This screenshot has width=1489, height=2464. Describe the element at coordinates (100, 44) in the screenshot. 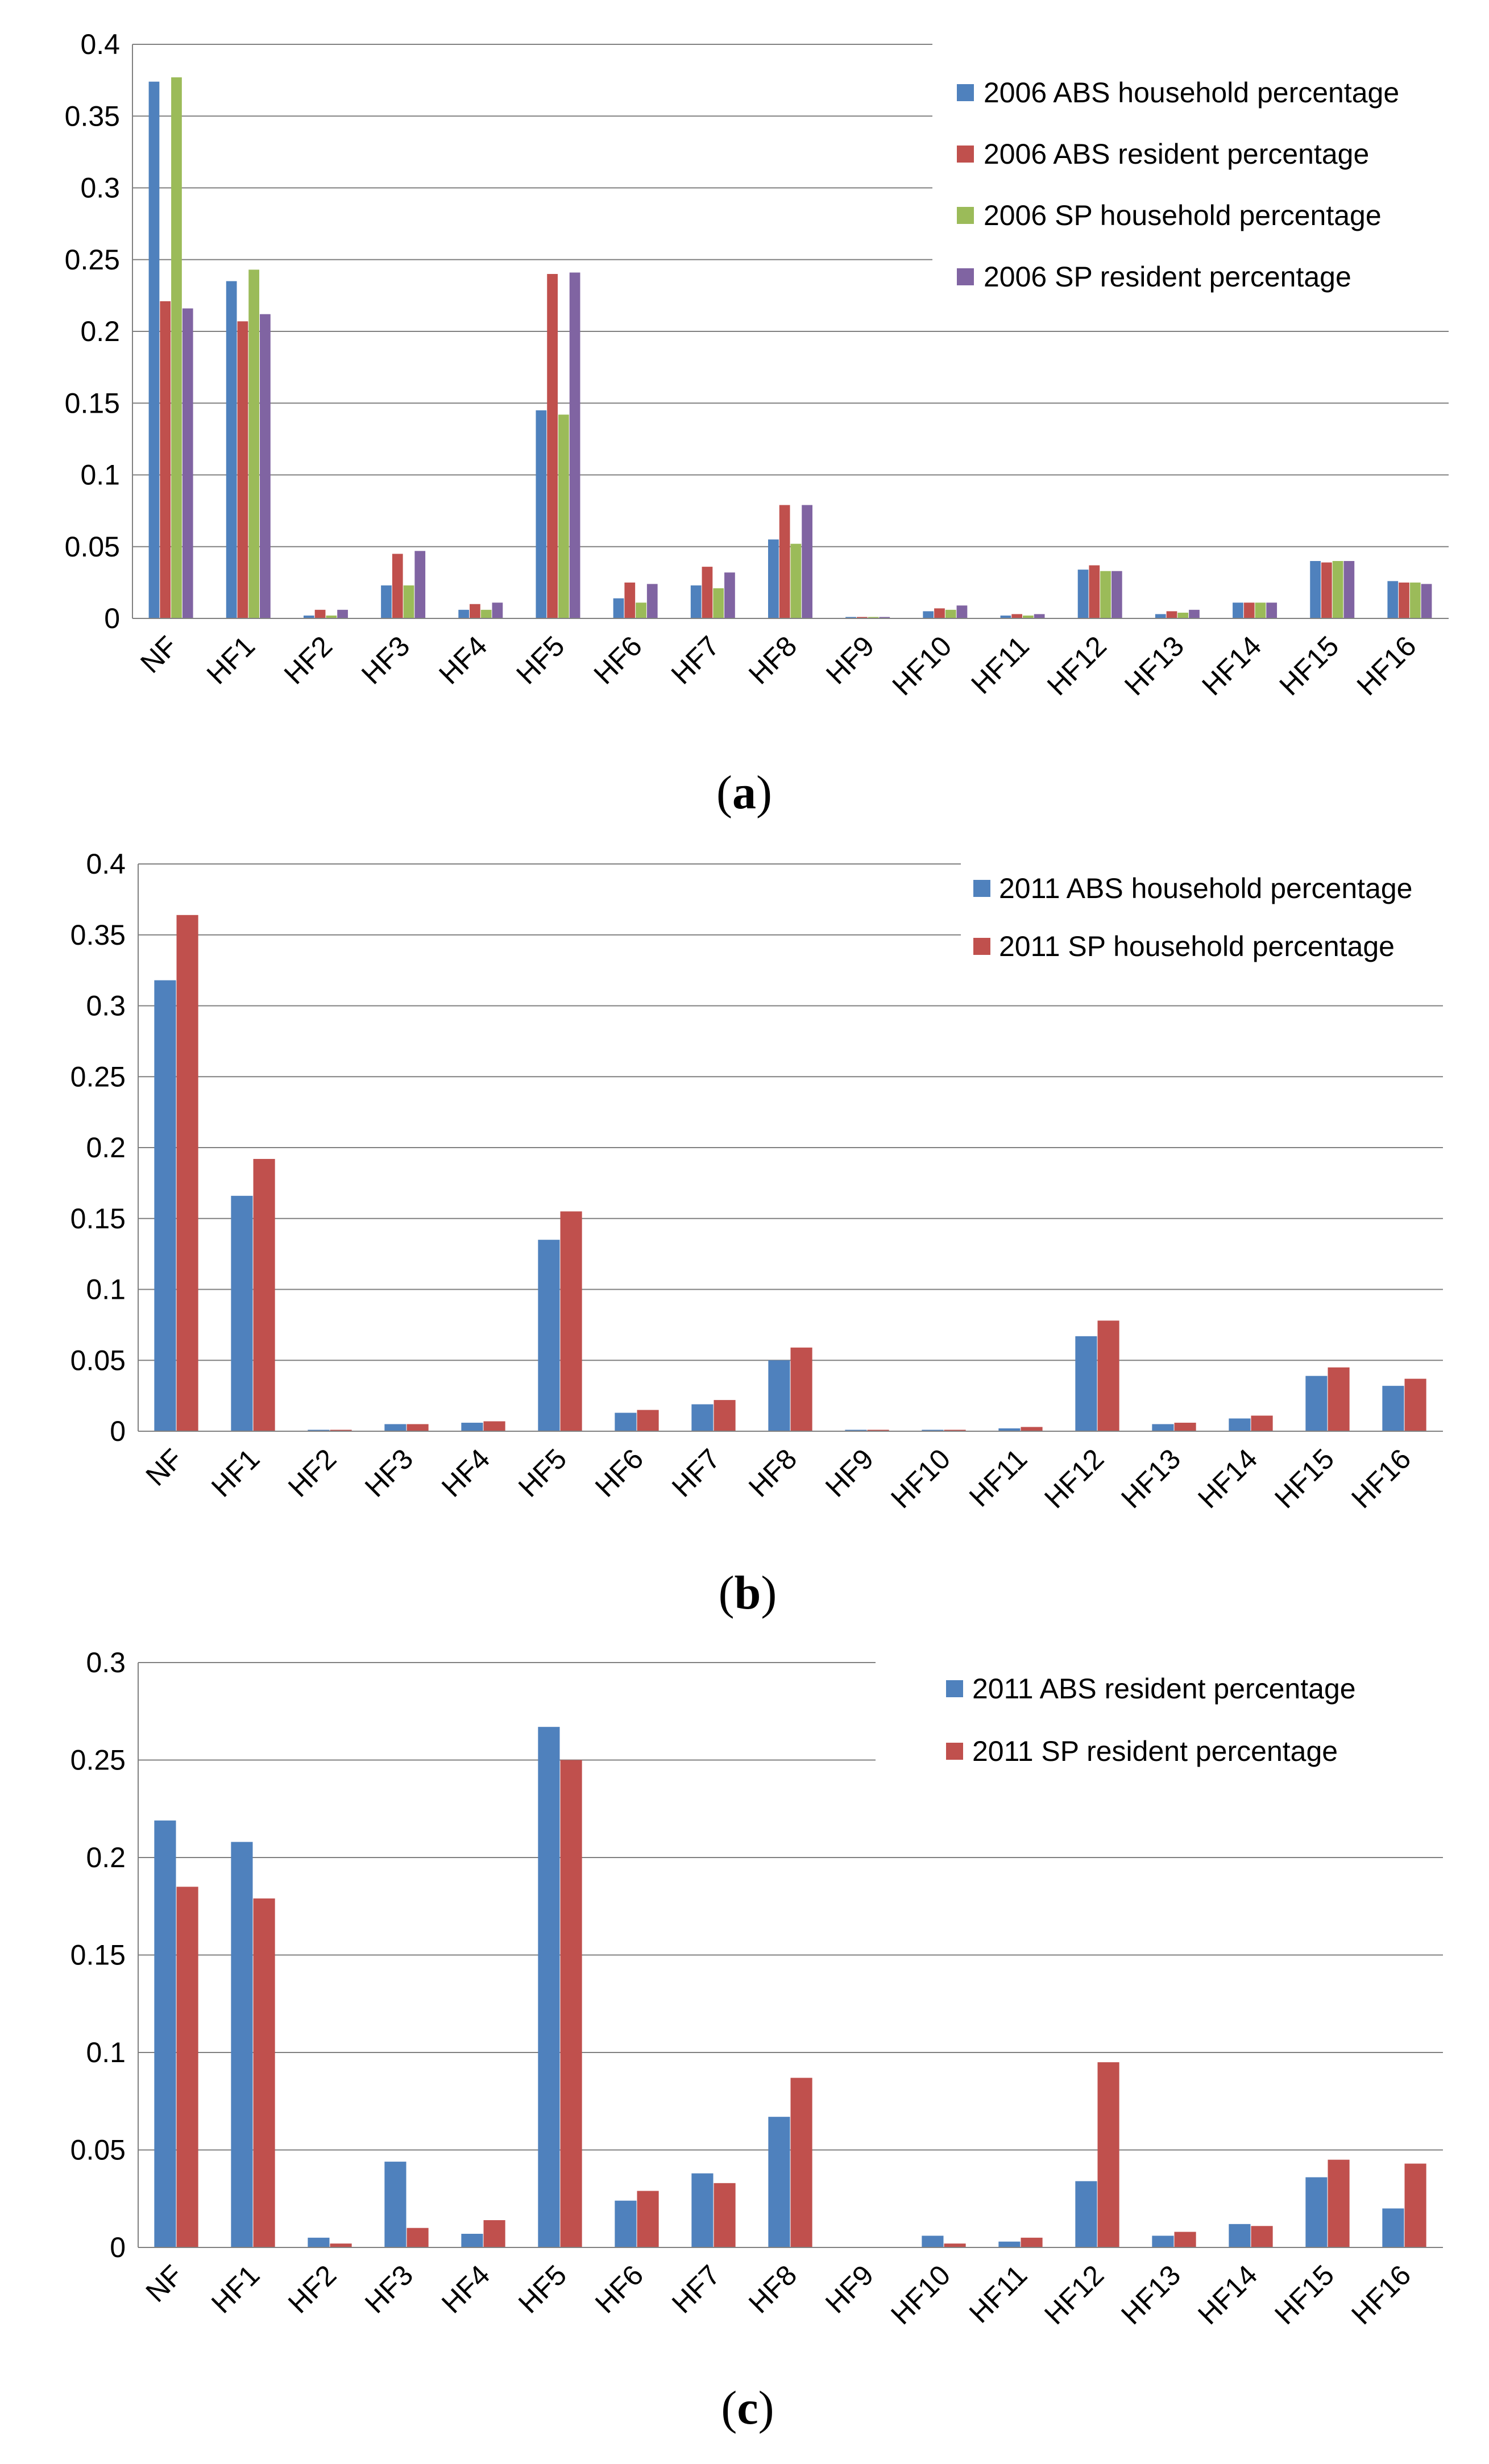

I see `chart-a-y-tick-label: 0.4` at that location.